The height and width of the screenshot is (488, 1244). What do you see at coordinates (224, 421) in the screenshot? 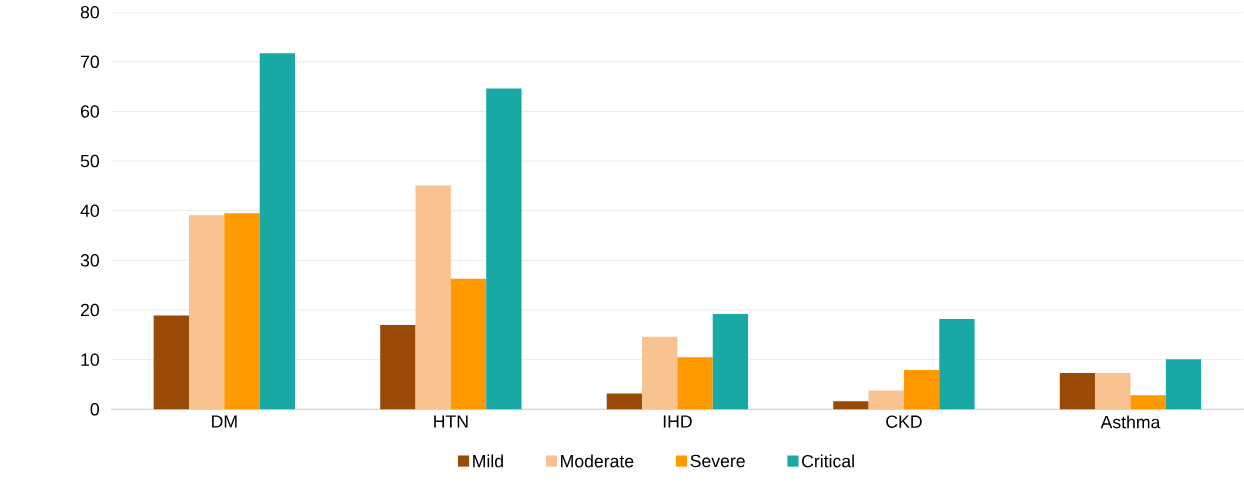
I see `x-tick-label: DM` at bounding box center [224, 421].